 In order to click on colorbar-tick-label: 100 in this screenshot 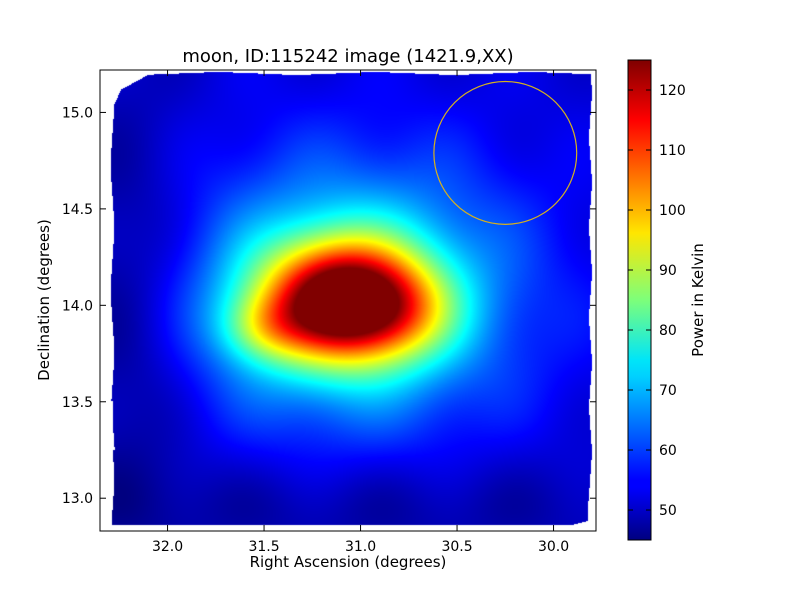, I will do `click(672, 211)`.